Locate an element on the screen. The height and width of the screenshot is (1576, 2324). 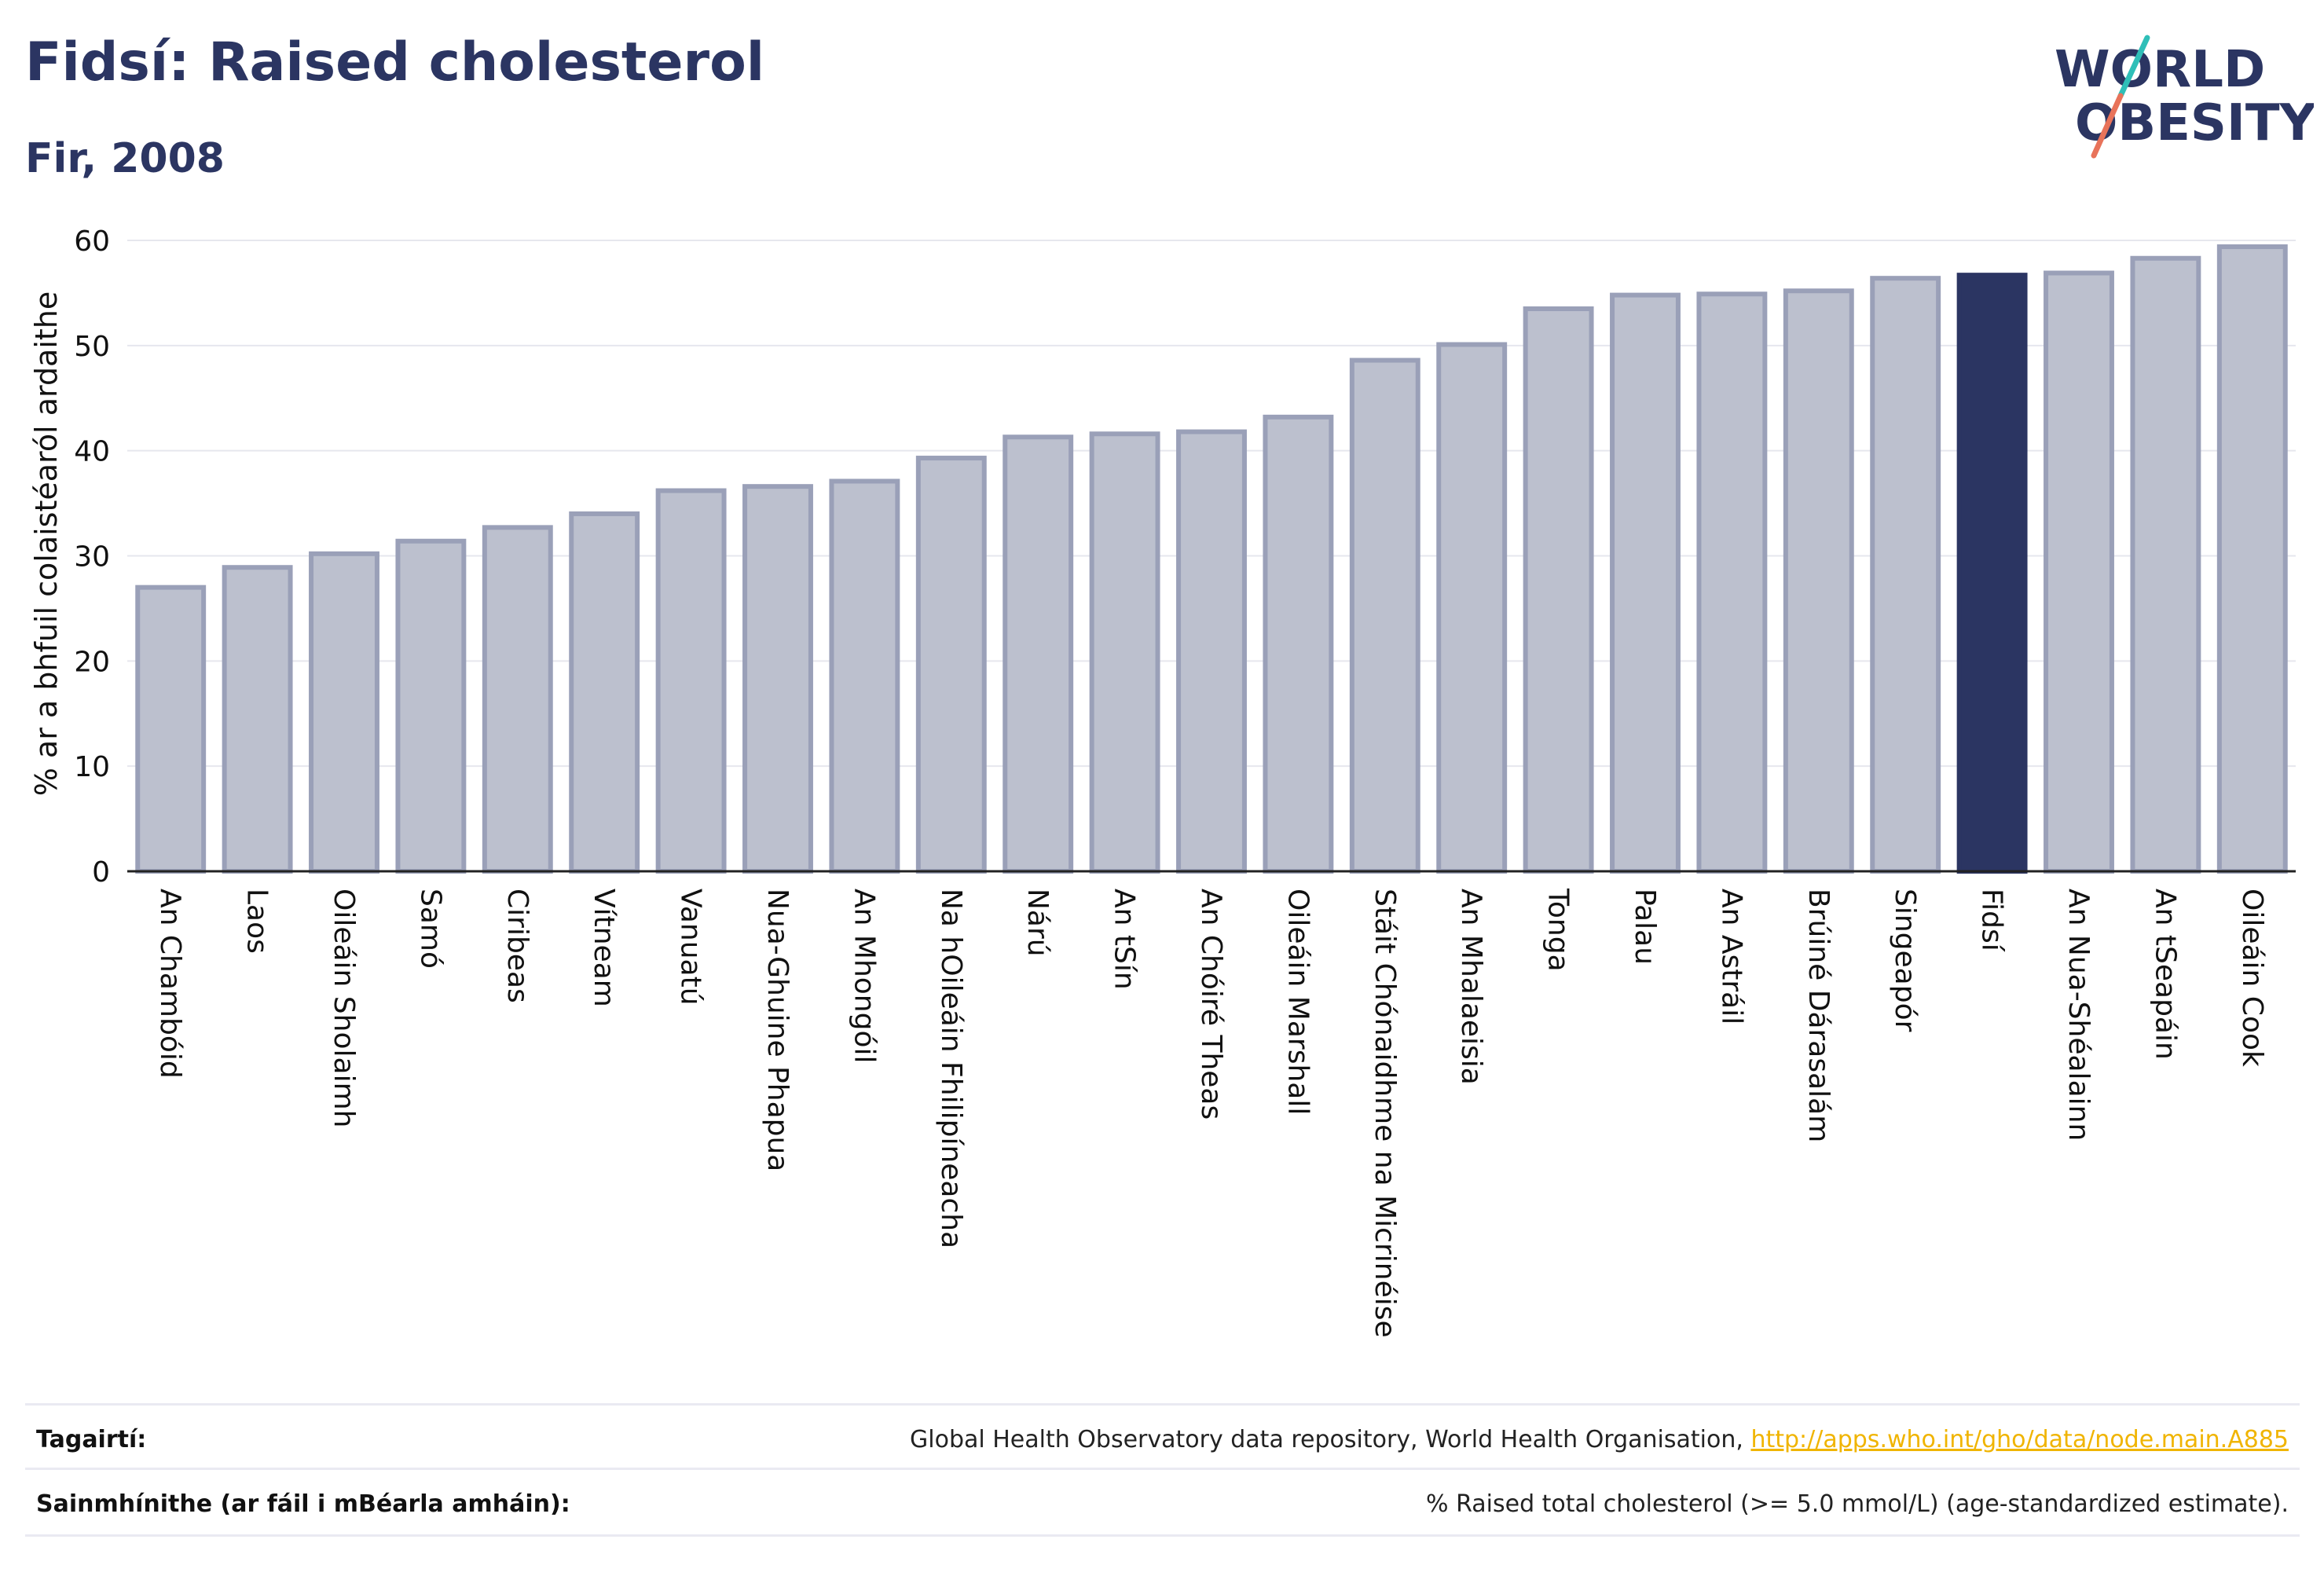
logo-line-1: WORLD is located at coordinates (2160, 70).